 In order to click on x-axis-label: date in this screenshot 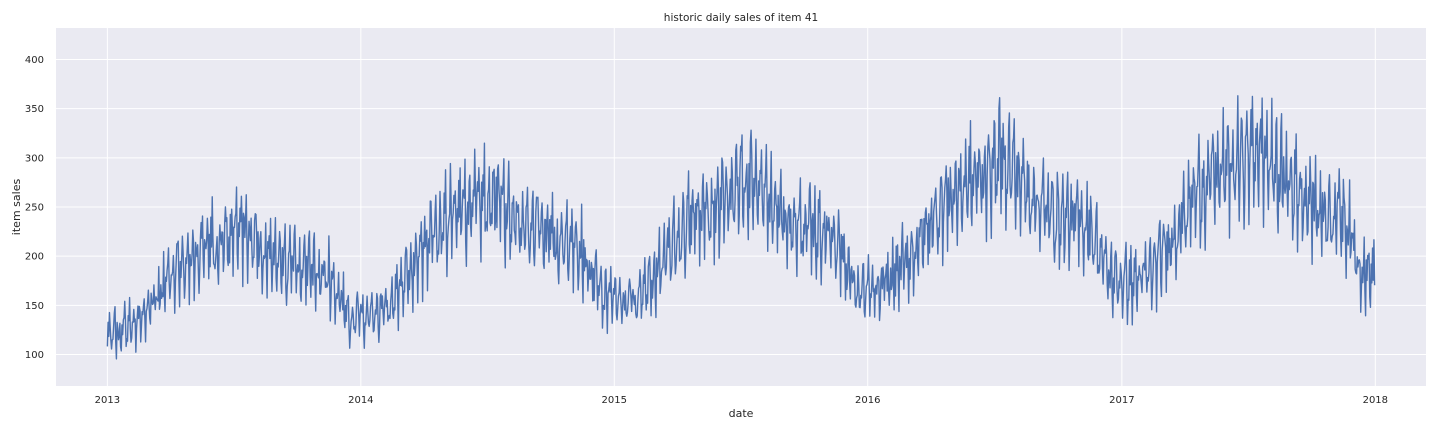, I will do `click(741, 413)`.